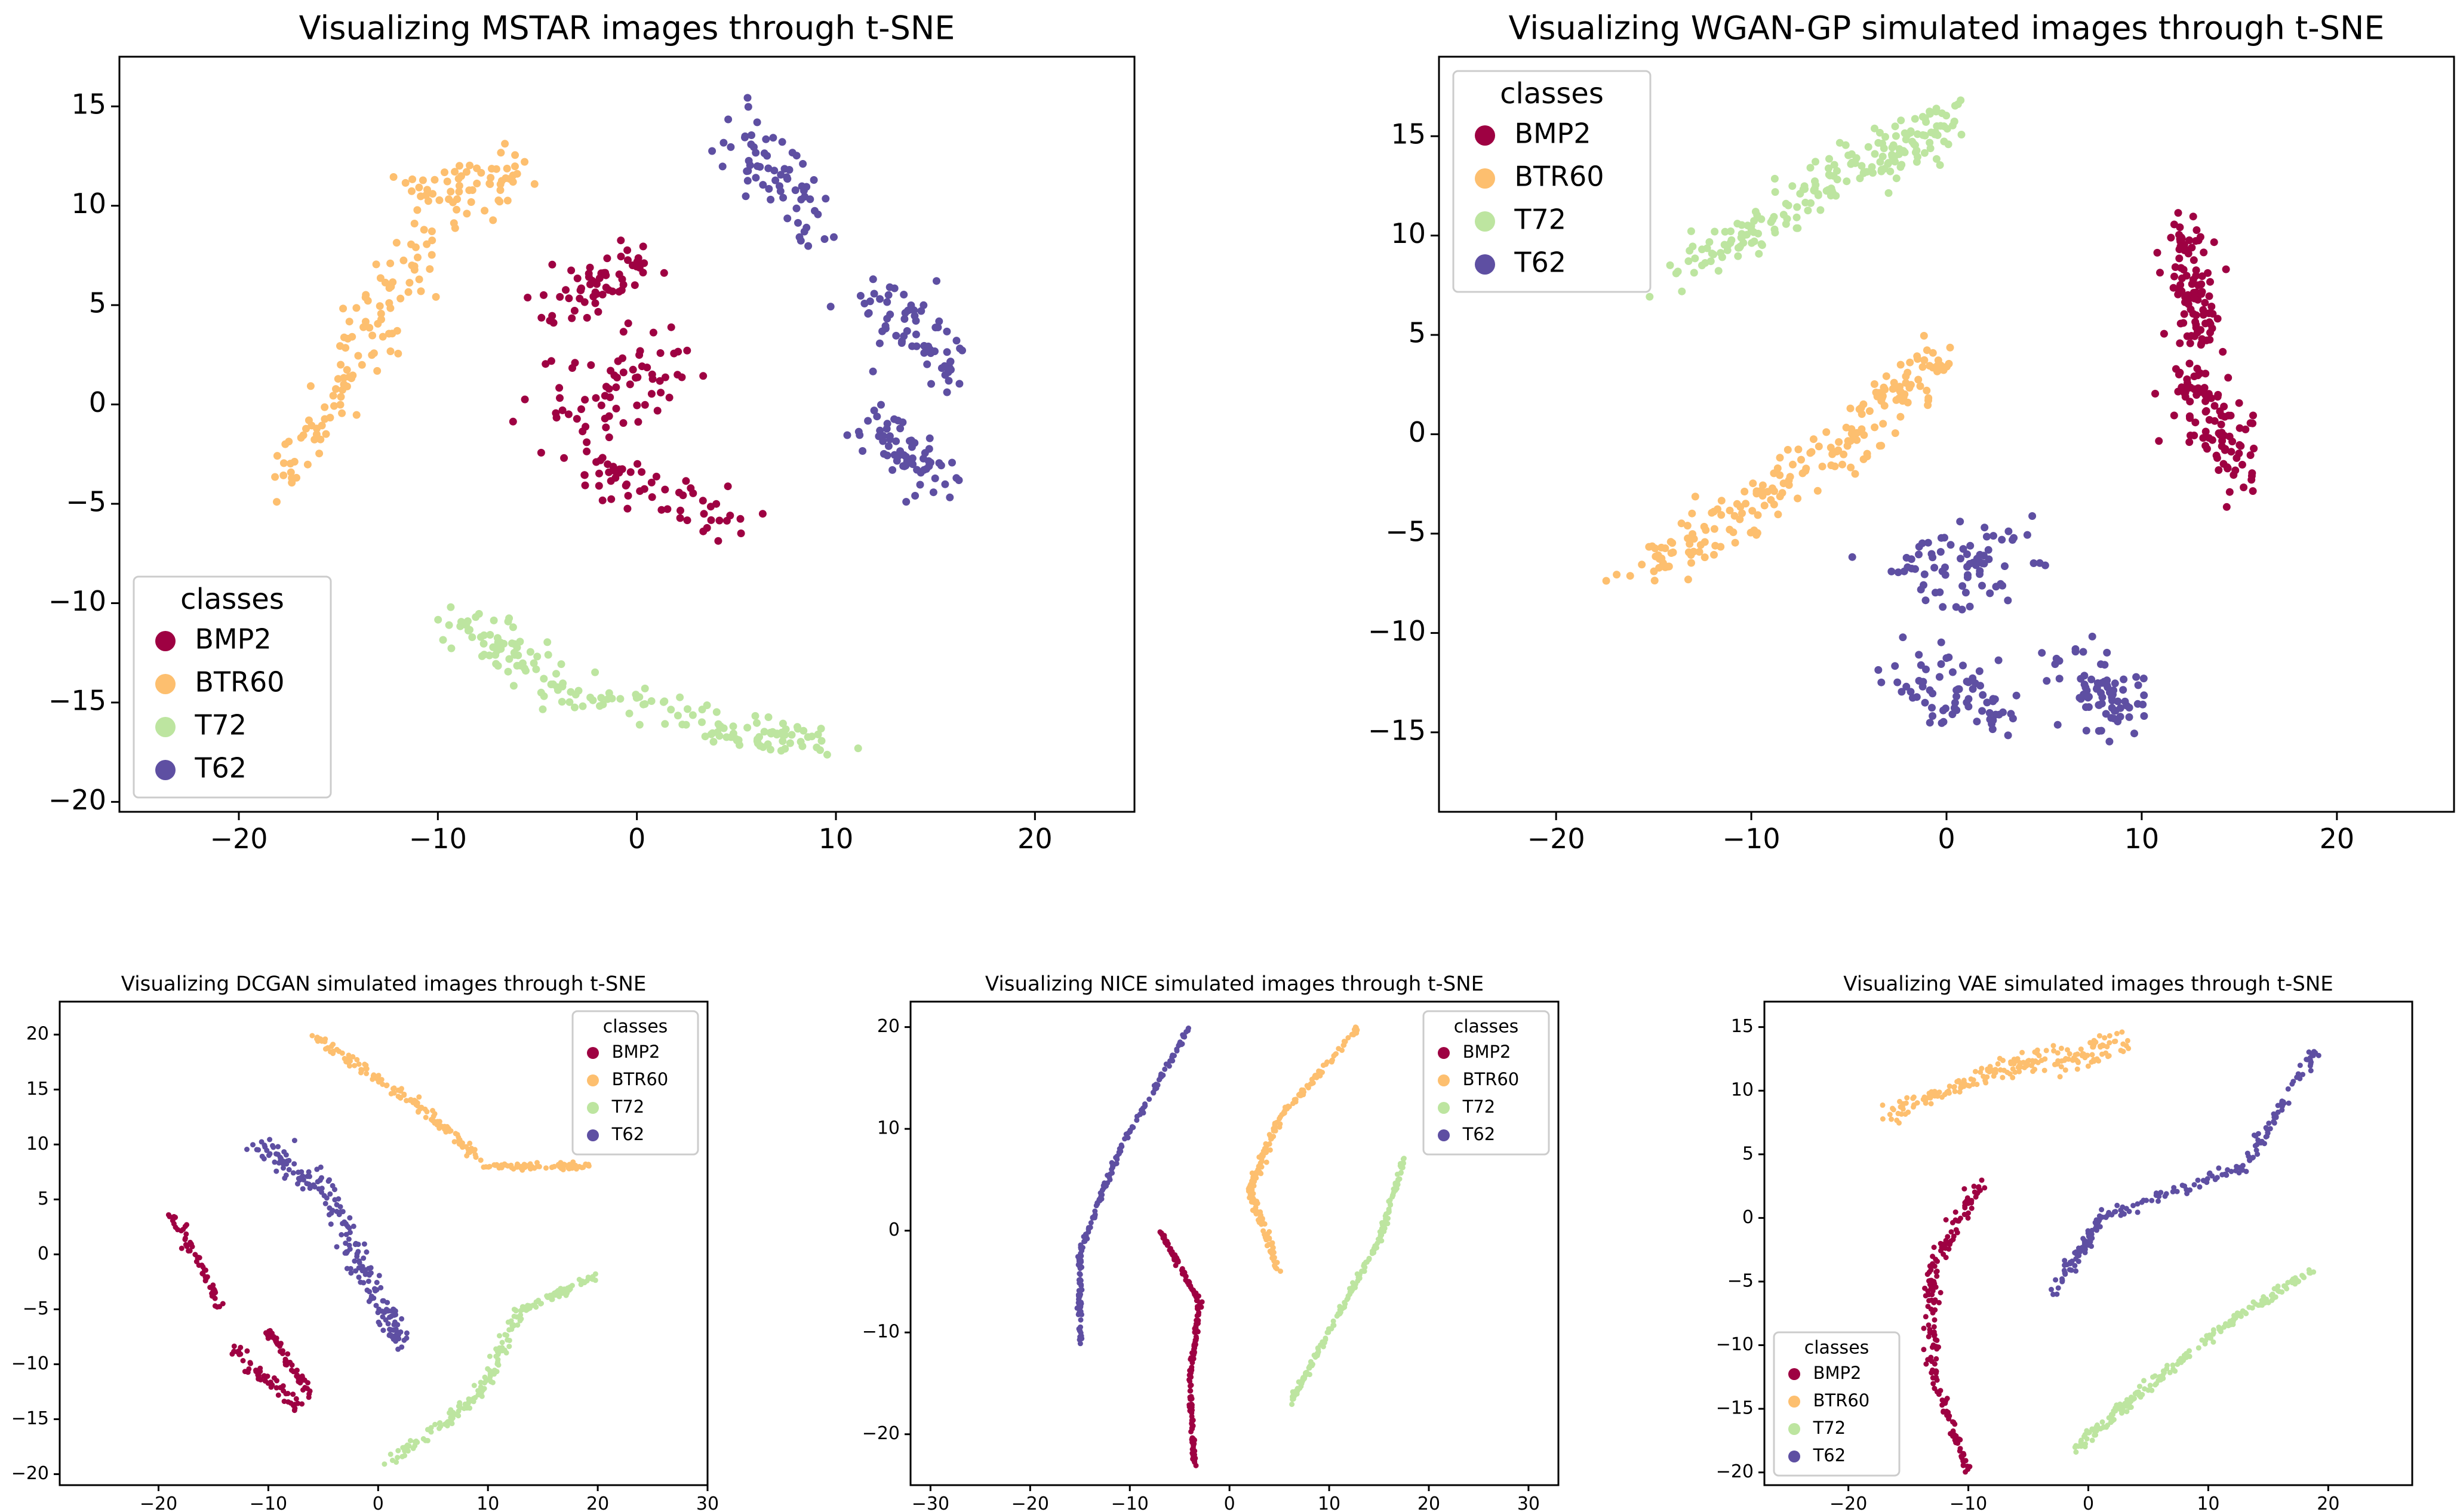 The height and width of the screenshot is (1512, 2460). What do you see at coordinates (1552, 181) in the screenshot?
I see `legend-box` at bounding box center [1552, 181].